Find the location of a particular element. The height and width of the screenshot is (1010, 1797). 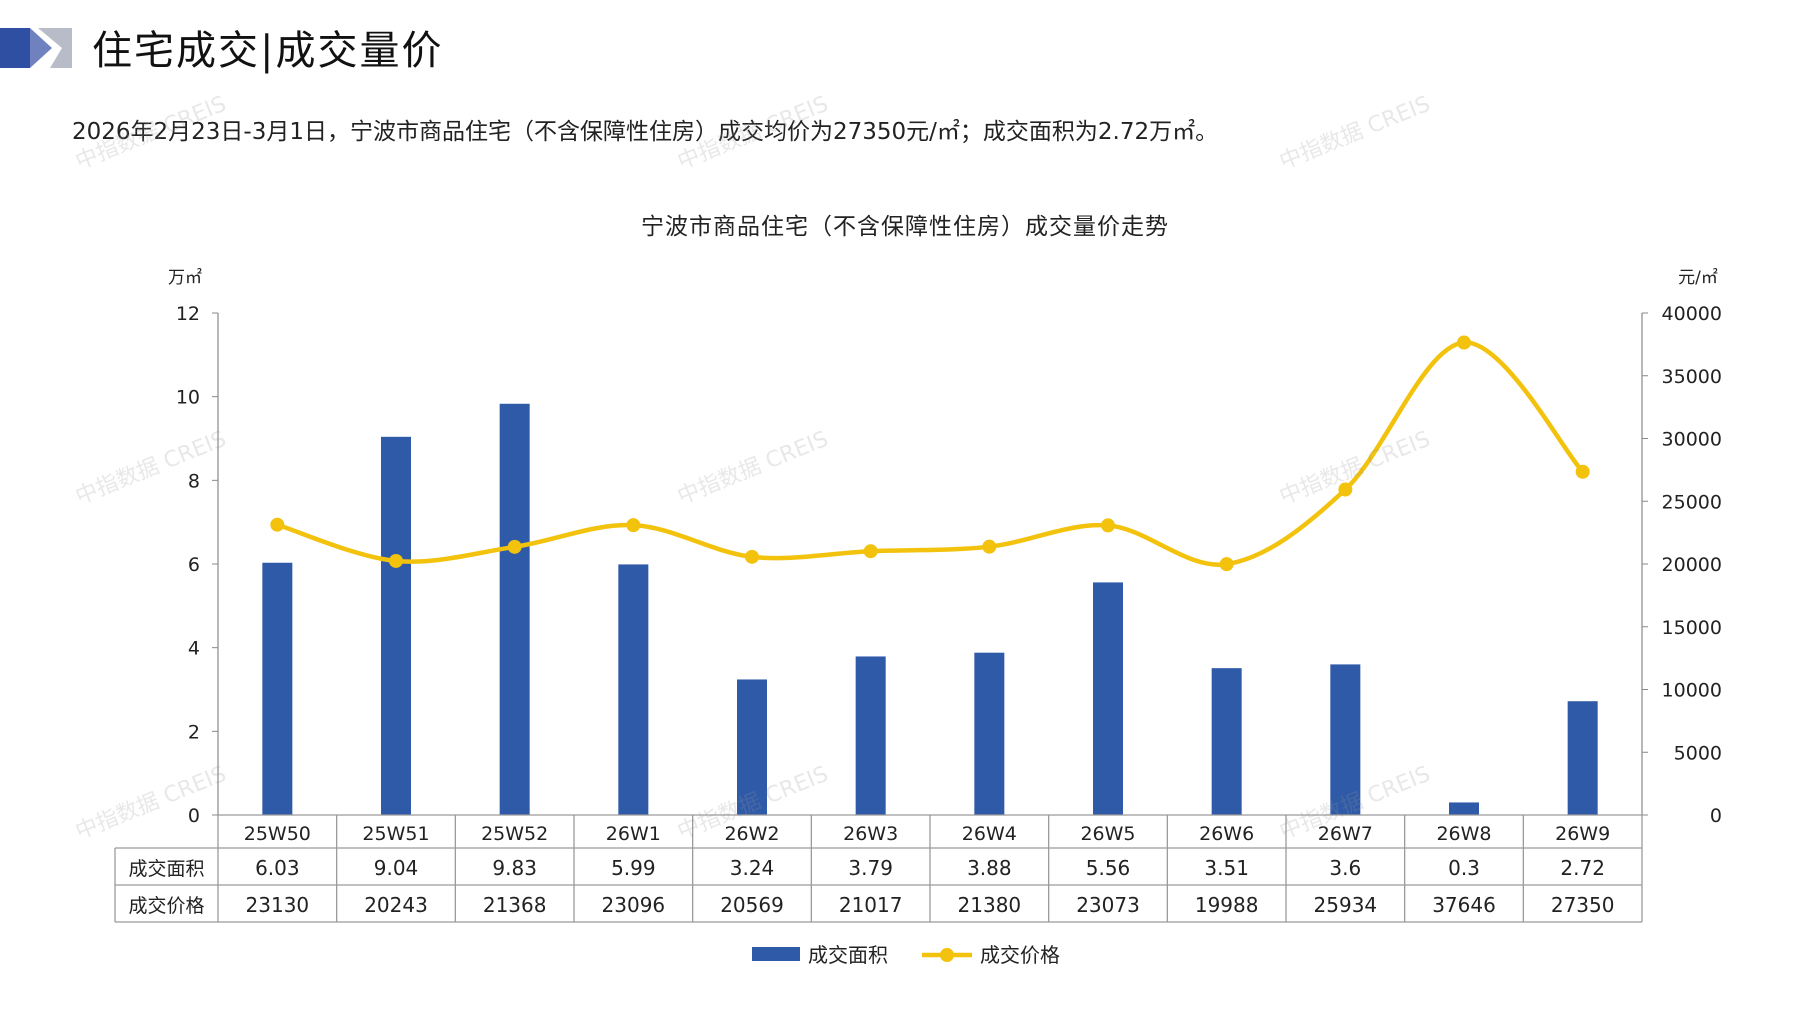

x-tick-label: 26W9 is located at coordinates (1582, 834).